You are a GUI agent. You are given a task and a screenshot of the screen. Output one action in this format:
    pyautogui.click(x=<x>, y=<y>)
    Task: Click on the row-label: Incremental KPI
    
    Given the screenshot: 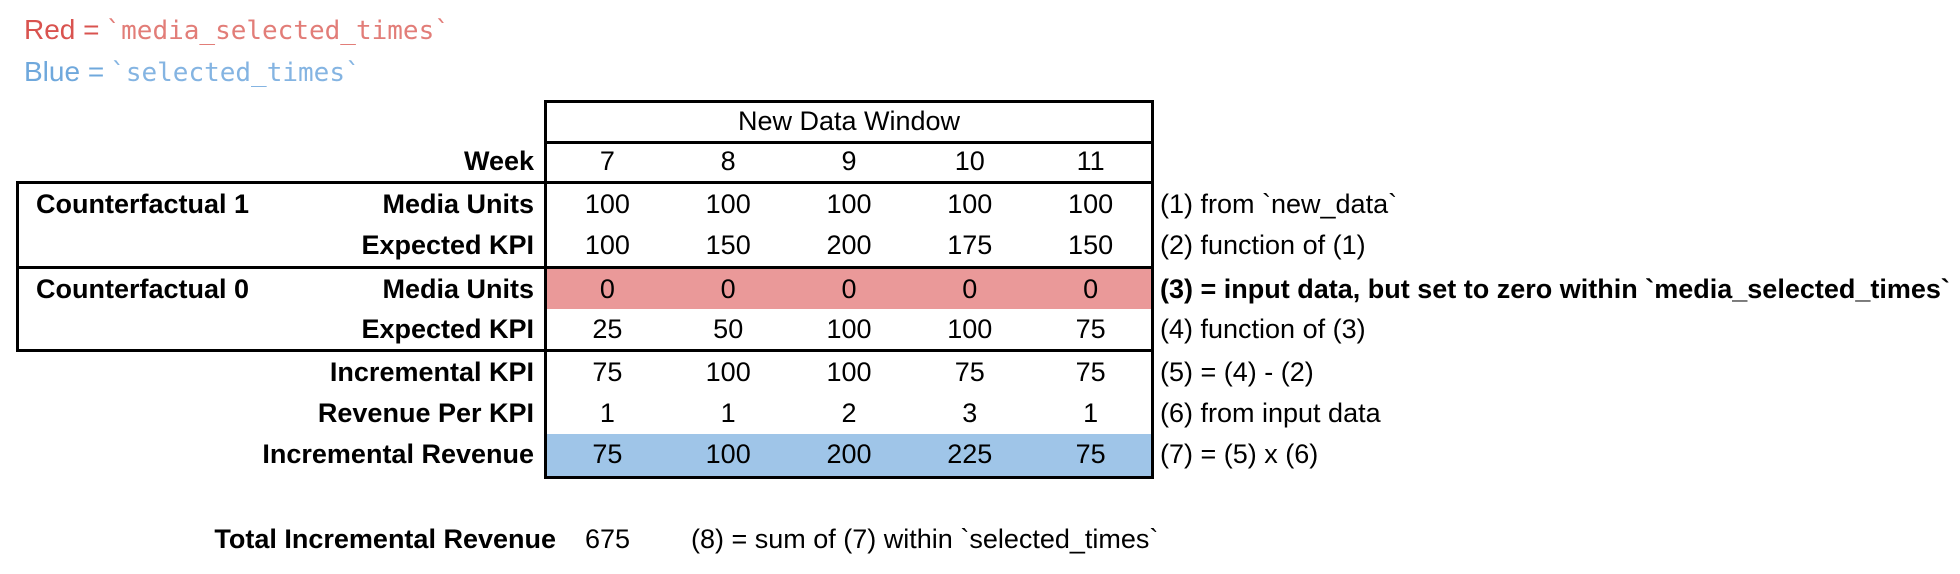 What is the action you would take?
    pyautogui.click(x=431, y=372)
    